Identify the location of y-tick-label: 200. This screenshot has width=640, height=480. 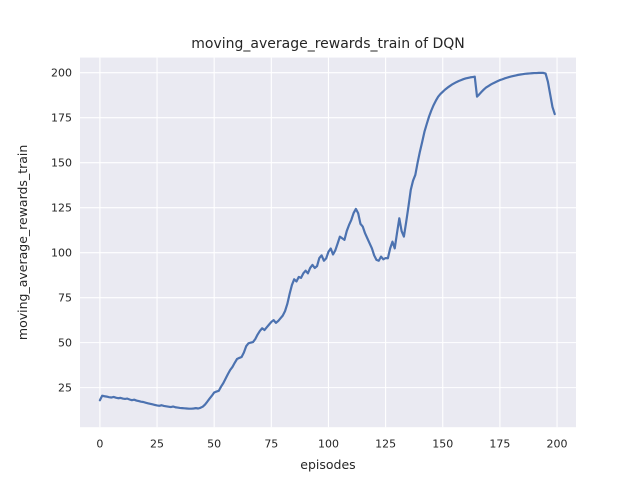
(61, 73).